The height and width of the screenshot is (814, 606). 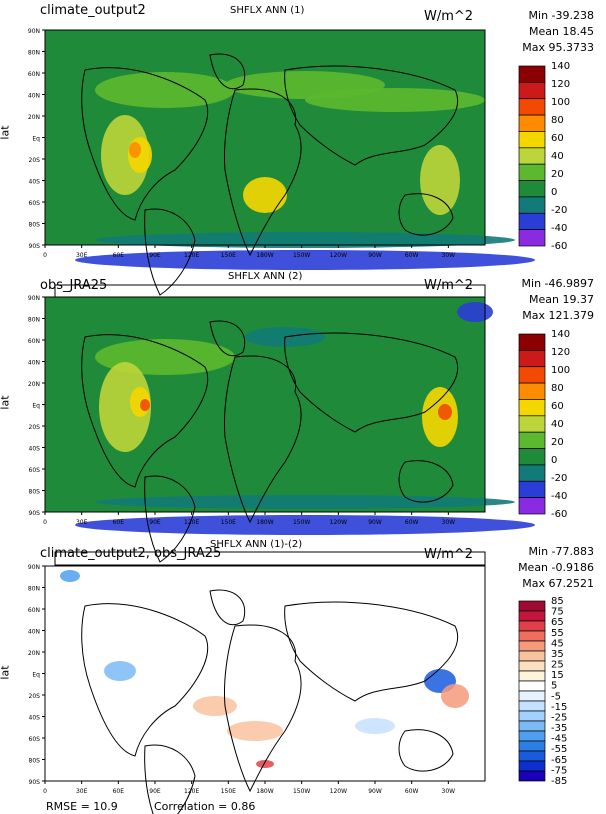 I want to click on panel-3-title: climate_output2, obs_JRA25, so click(x=131, y=553).